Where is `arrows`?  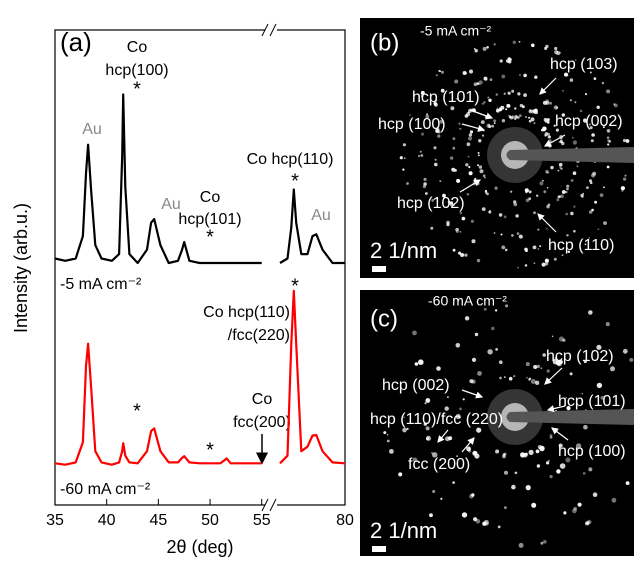 arrows is located at coordinates (512, 155).